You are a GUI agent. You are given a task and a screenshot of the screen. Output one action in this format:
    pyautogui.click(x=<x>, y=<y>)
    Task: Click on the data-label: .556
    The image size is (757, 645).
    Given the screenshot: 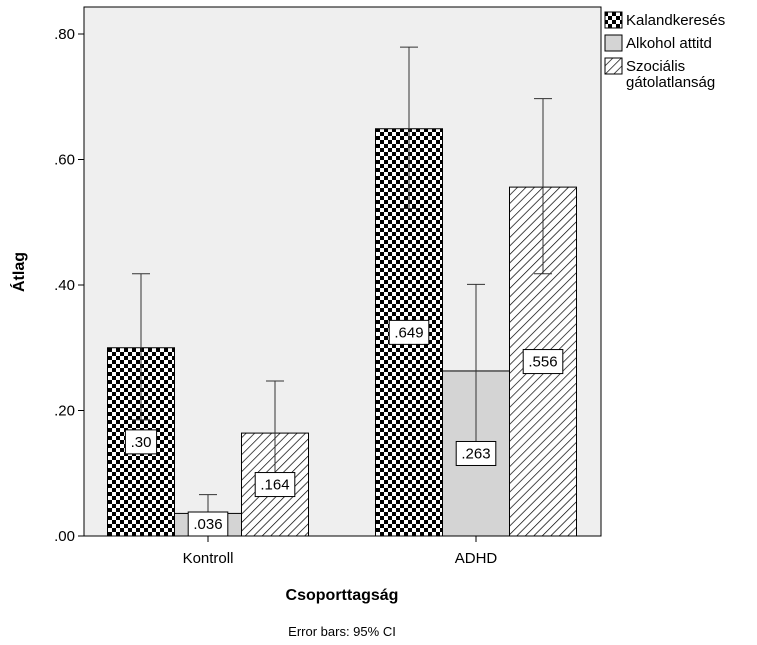 What is the action you would take?
    pyautogui.click(x=543, y=362)
    